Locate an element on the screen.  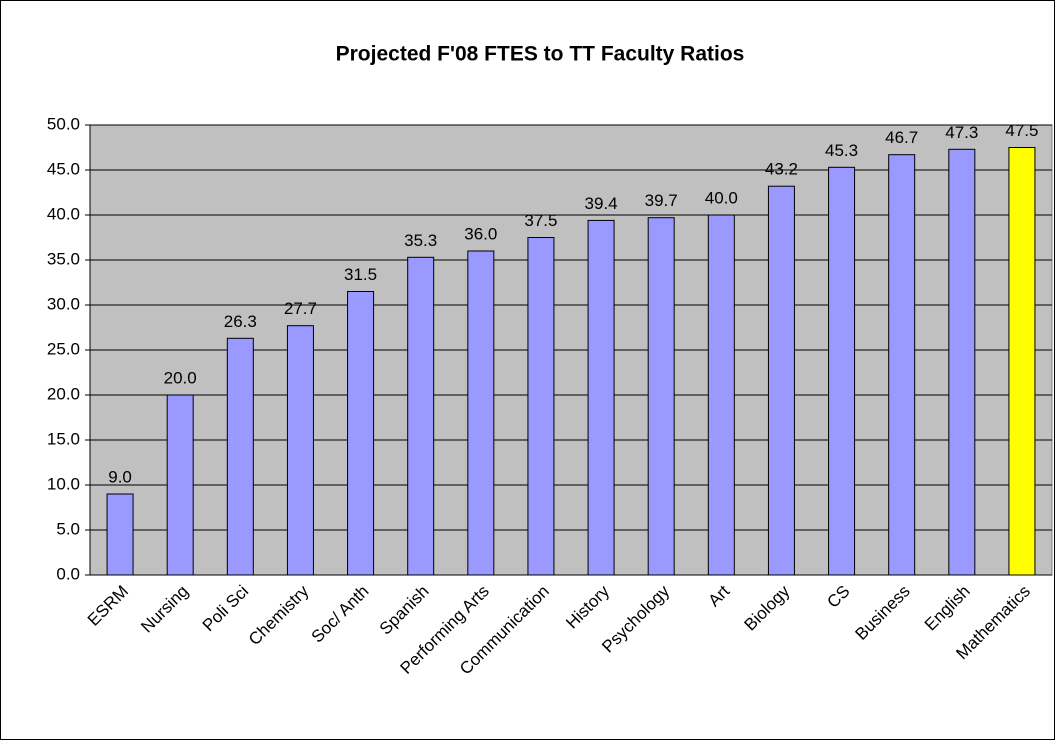
value-label: 47.5 is located at coordinates (1021, 130).